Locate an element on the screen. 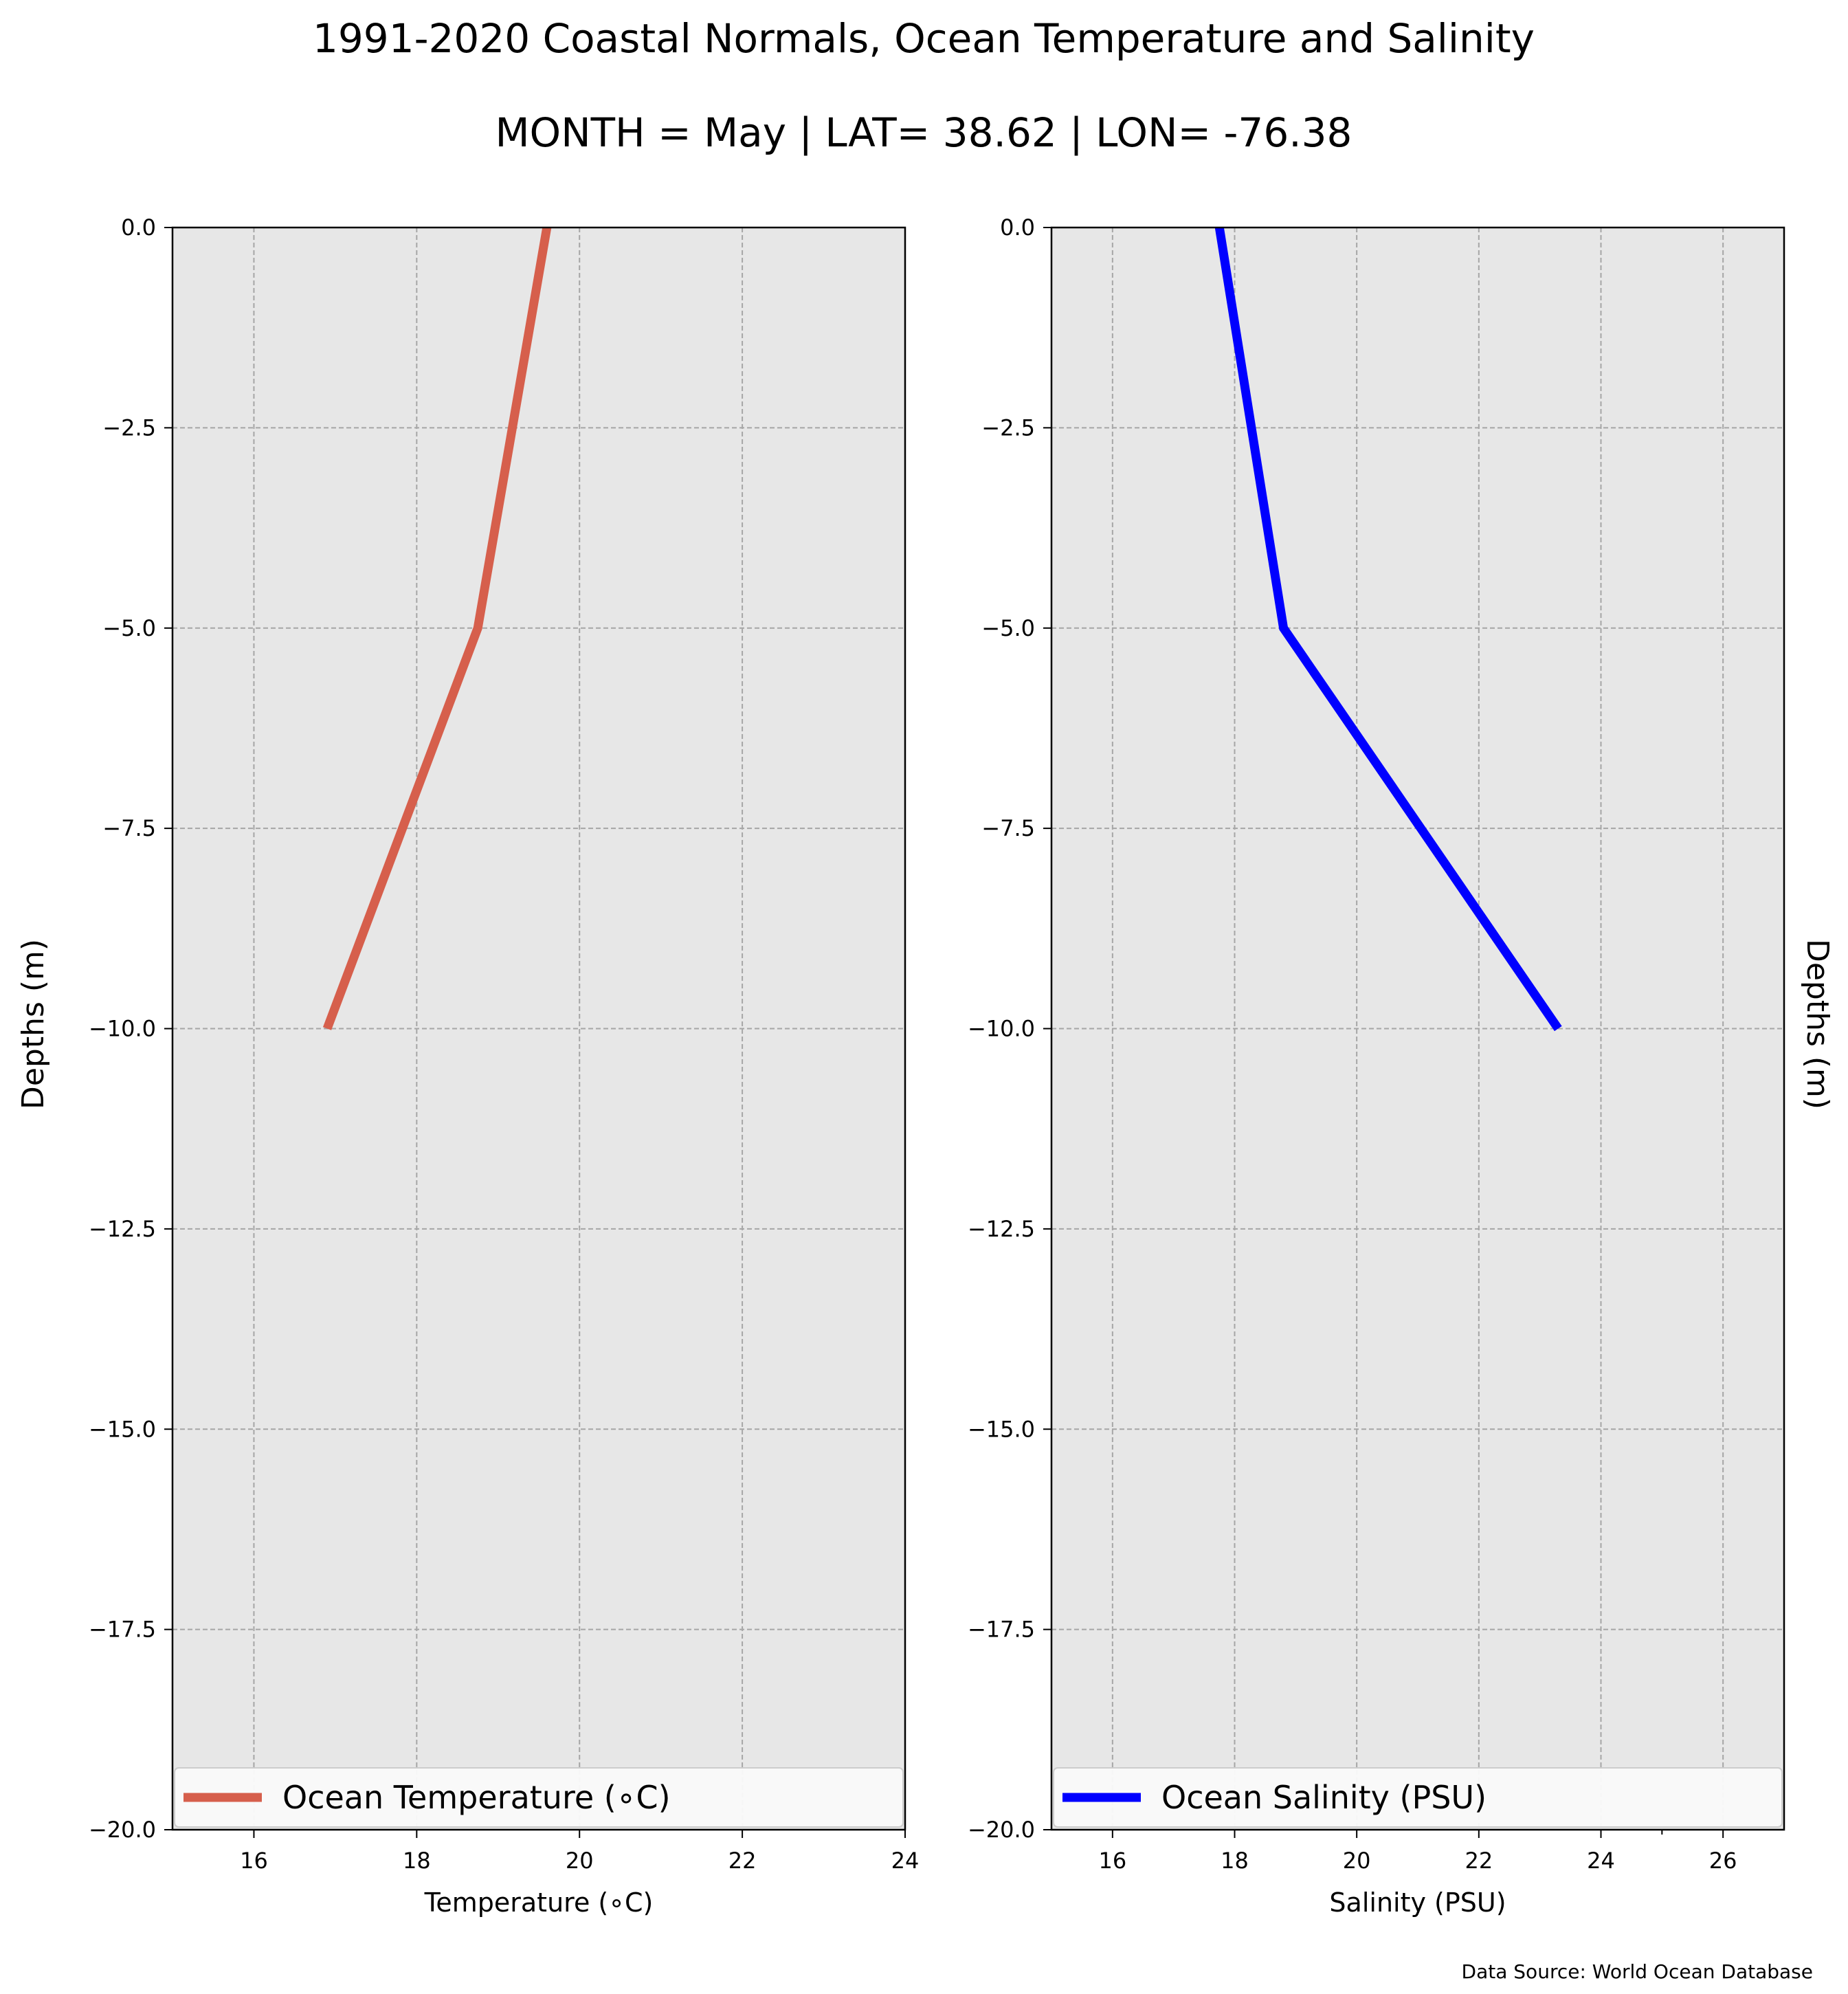  data-source-note: Data Source: World Ocean Database is located at coordinates (1637, 1971).